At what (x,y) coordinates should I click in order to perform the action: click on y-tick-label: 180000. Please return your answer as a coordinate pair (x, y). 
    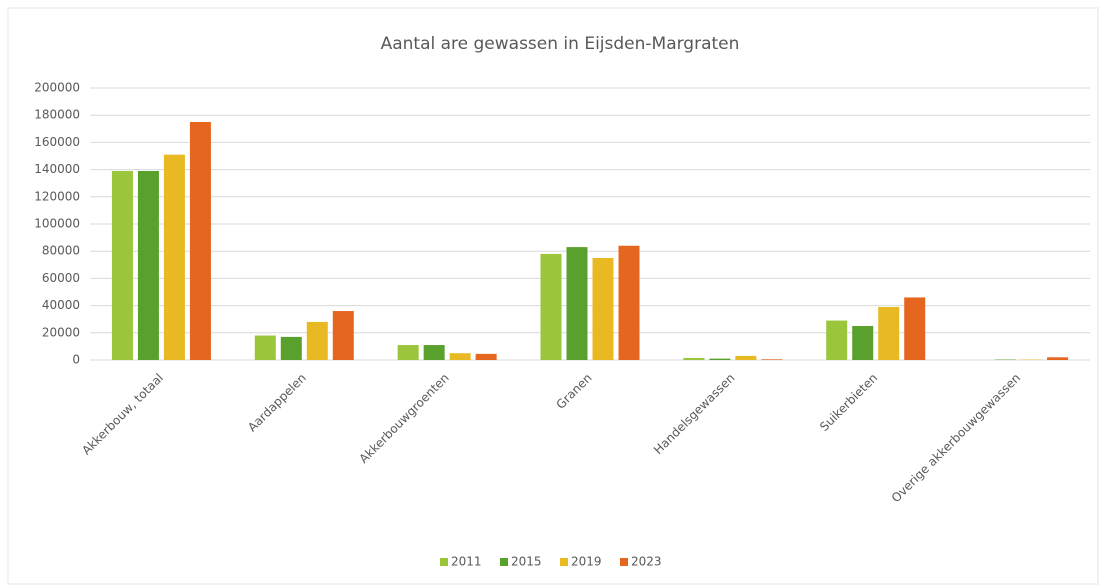
    Looking at the image, I should click on (57, 115).